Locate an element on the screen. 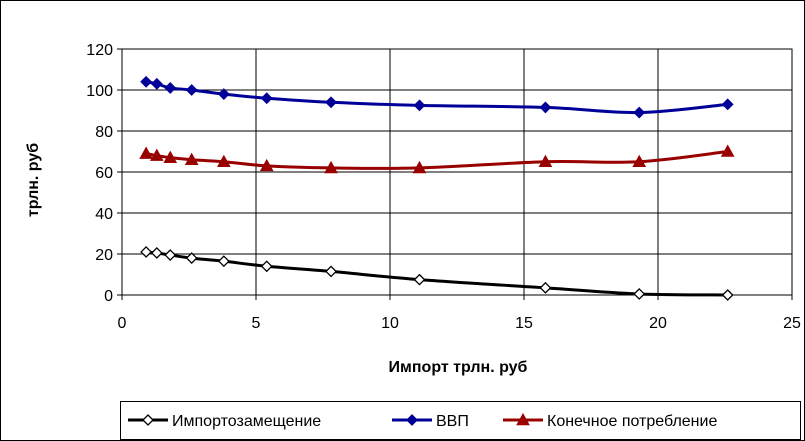  y-tick-label: 120 is located at coordinates (99, 50).